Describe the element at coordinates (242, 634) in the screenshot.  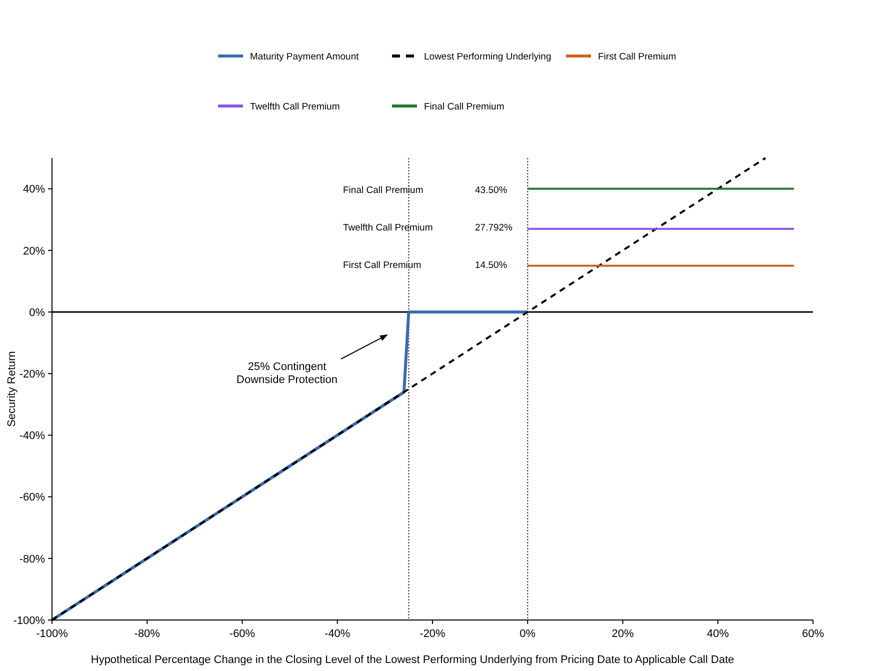
I see `x-tick-label: -60%` at that location.